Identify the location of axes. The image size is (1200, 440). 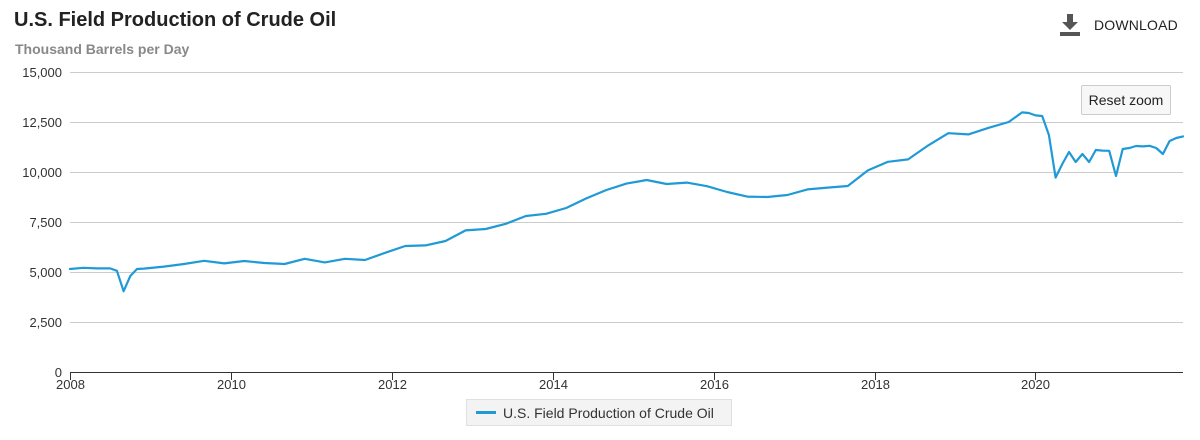
(626, 376).